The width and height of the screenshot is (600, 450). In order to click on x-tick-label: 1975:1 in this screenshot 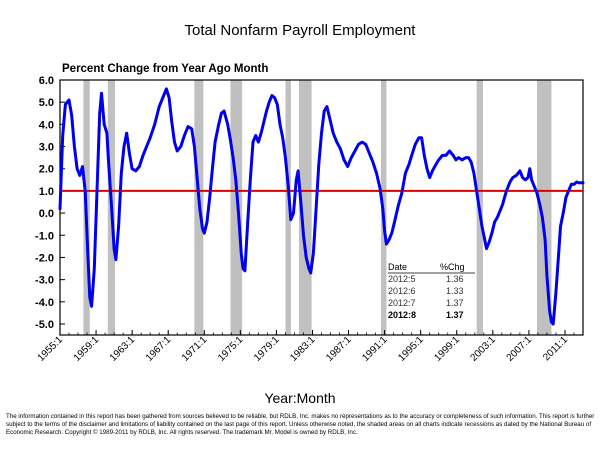, I will do `click(231, 349)`.